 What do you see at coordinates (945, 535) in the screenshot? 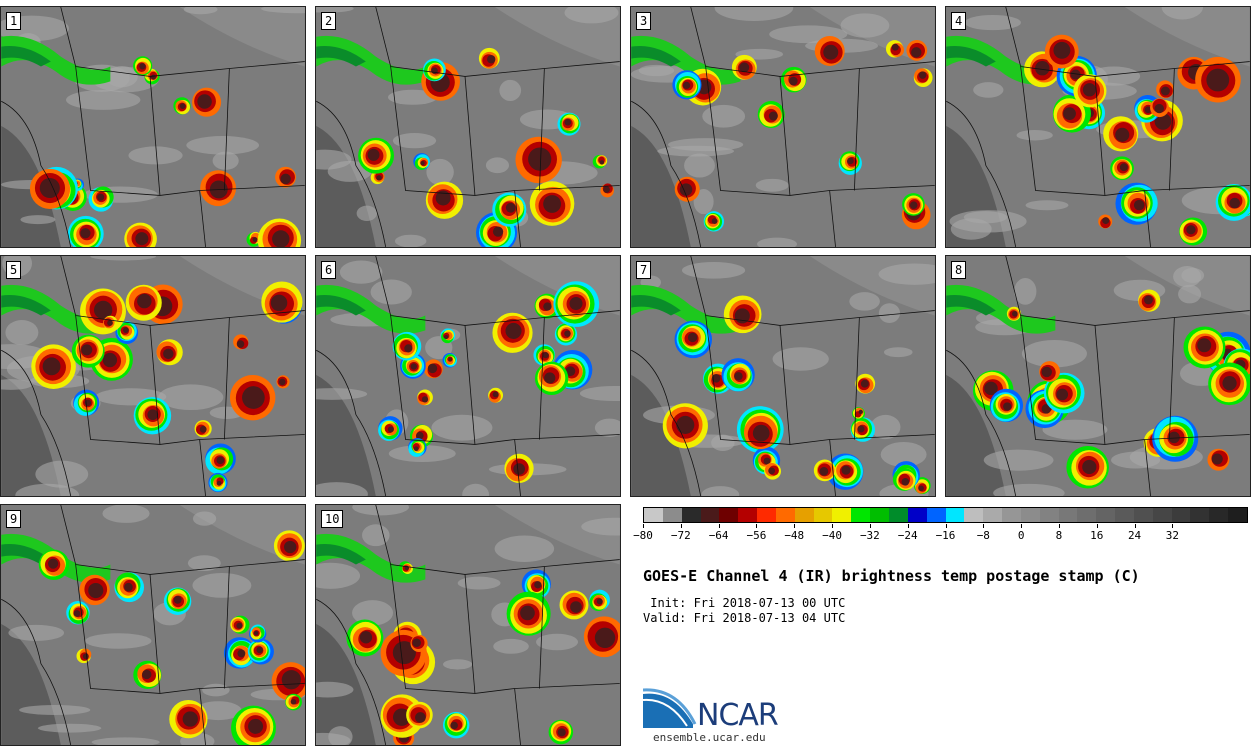
I see `colorbar-tick-label: −16` at bounding box center [945, 535].